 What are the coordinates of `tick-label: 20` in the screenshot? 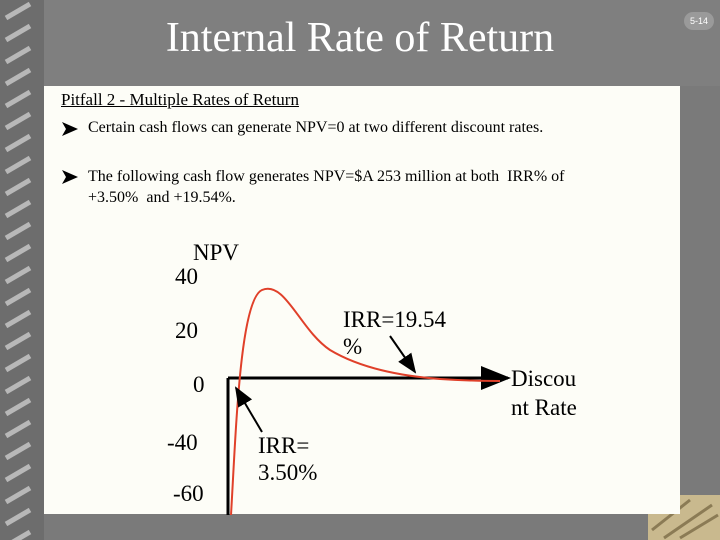 It's located at (186, 330).